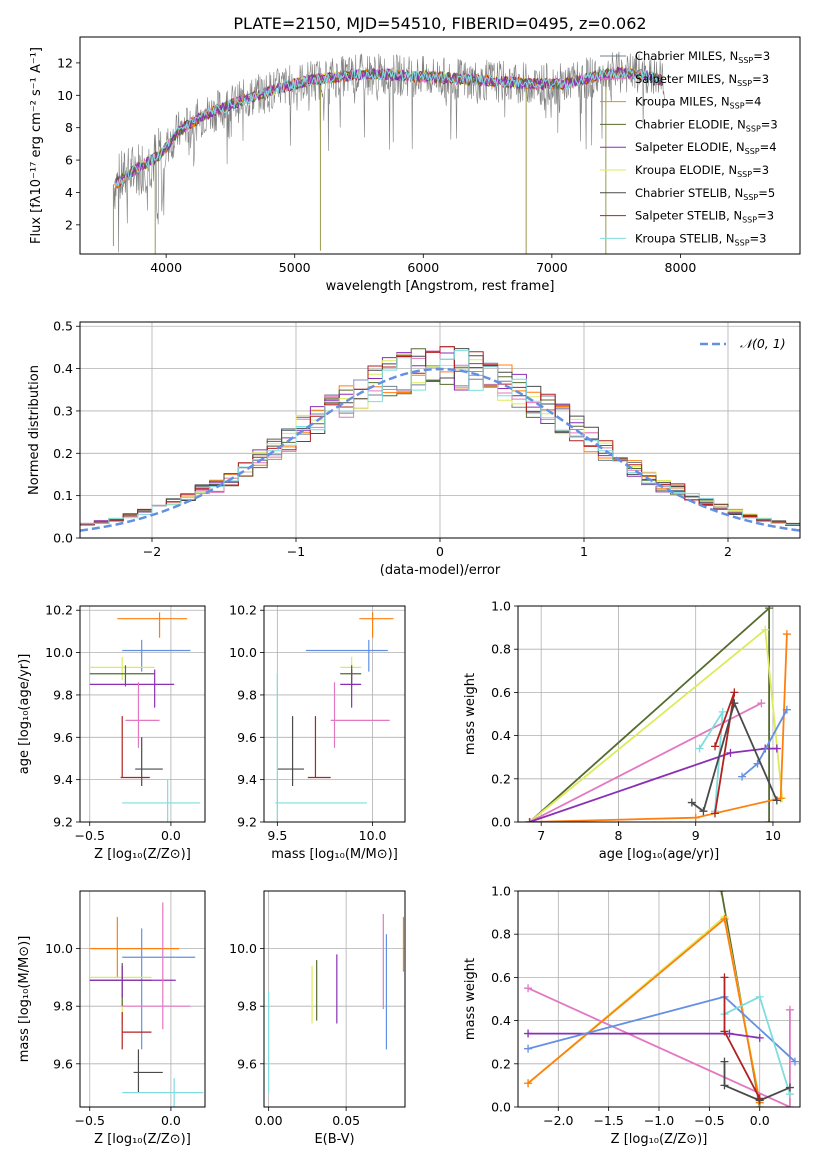 This screenshot has width=819, height=1170. What do you see at coordinates (296, 551) in the screenshot?
I see `x-tick-label: −1` at bounding box center [296, 551].